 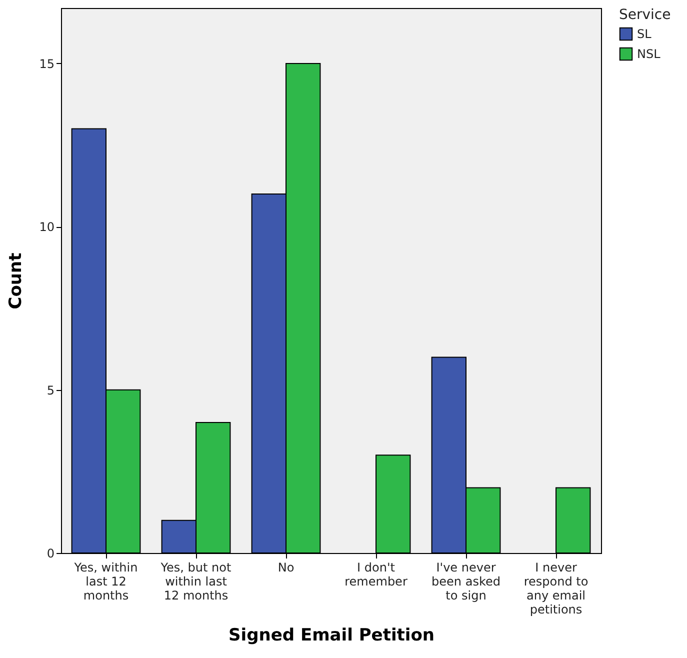 I want to click on y-tick-label: 0, so click(x=50, y=553).